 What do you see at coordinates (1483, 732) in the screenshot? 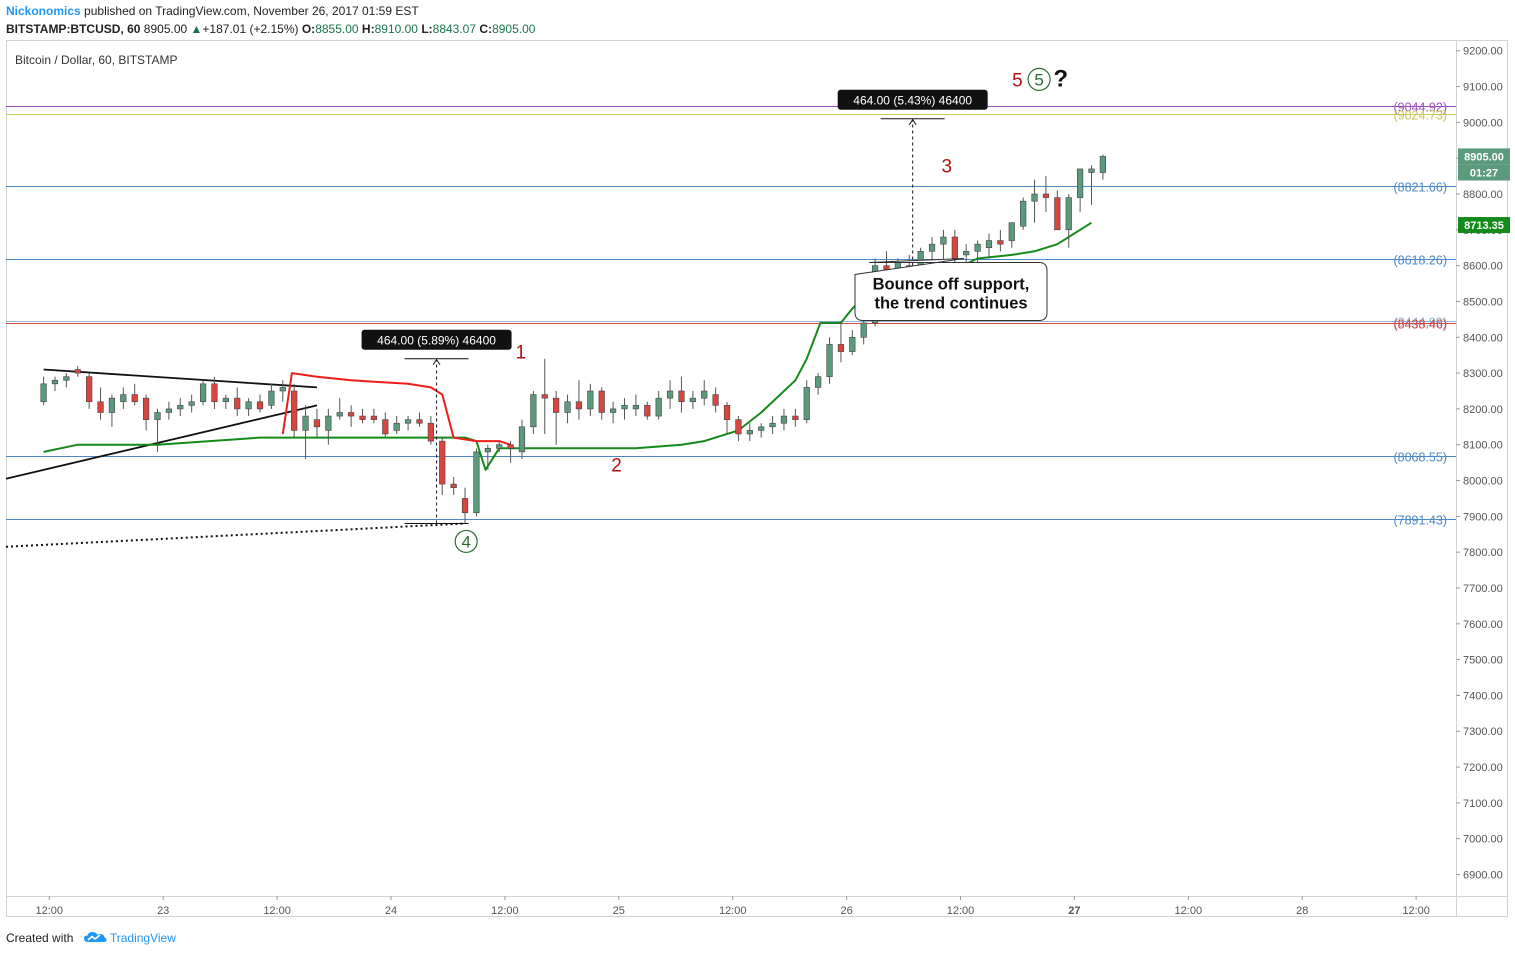
I see `y-tick-label: 7300.00` at bounding box center [1483, 732].